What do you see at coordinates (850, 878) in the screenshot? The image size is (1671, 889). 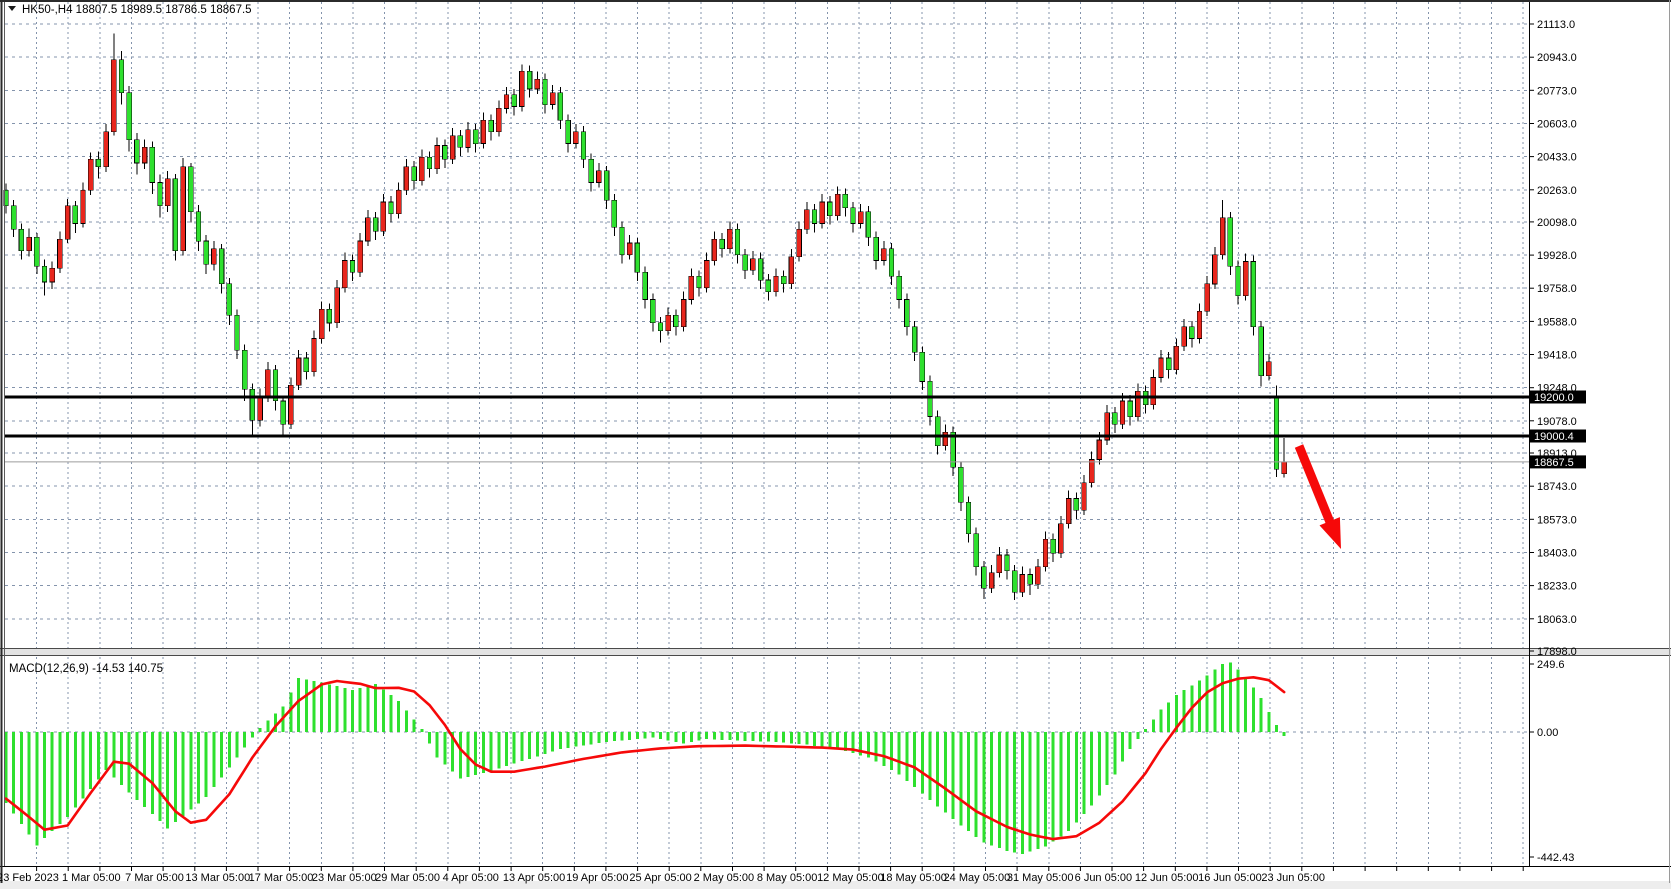 I see `time-tick-label: 12 May 05:00` at bounding box center [850, 878].